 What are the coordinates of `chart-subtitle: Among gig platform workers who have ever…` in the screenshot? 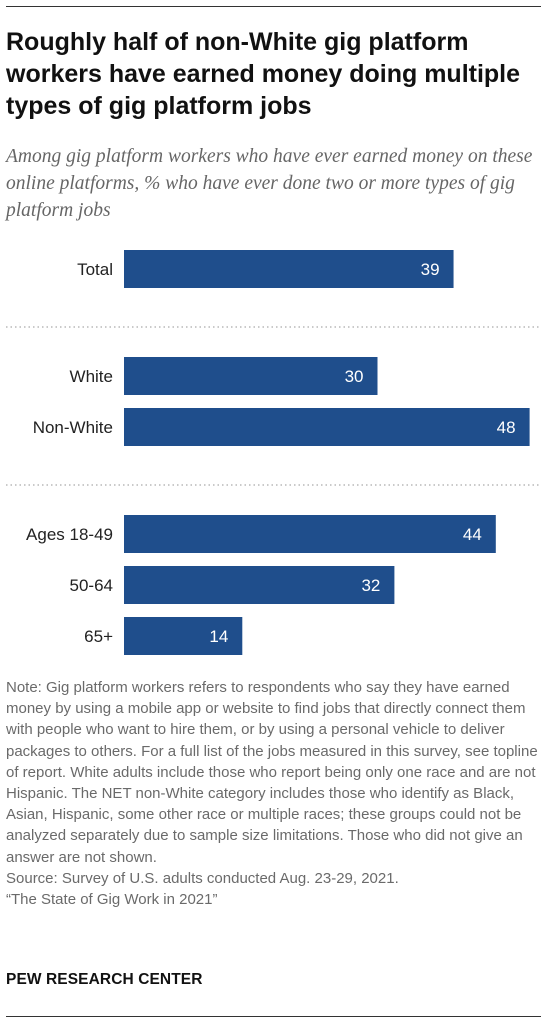 It's located at (269, 183).